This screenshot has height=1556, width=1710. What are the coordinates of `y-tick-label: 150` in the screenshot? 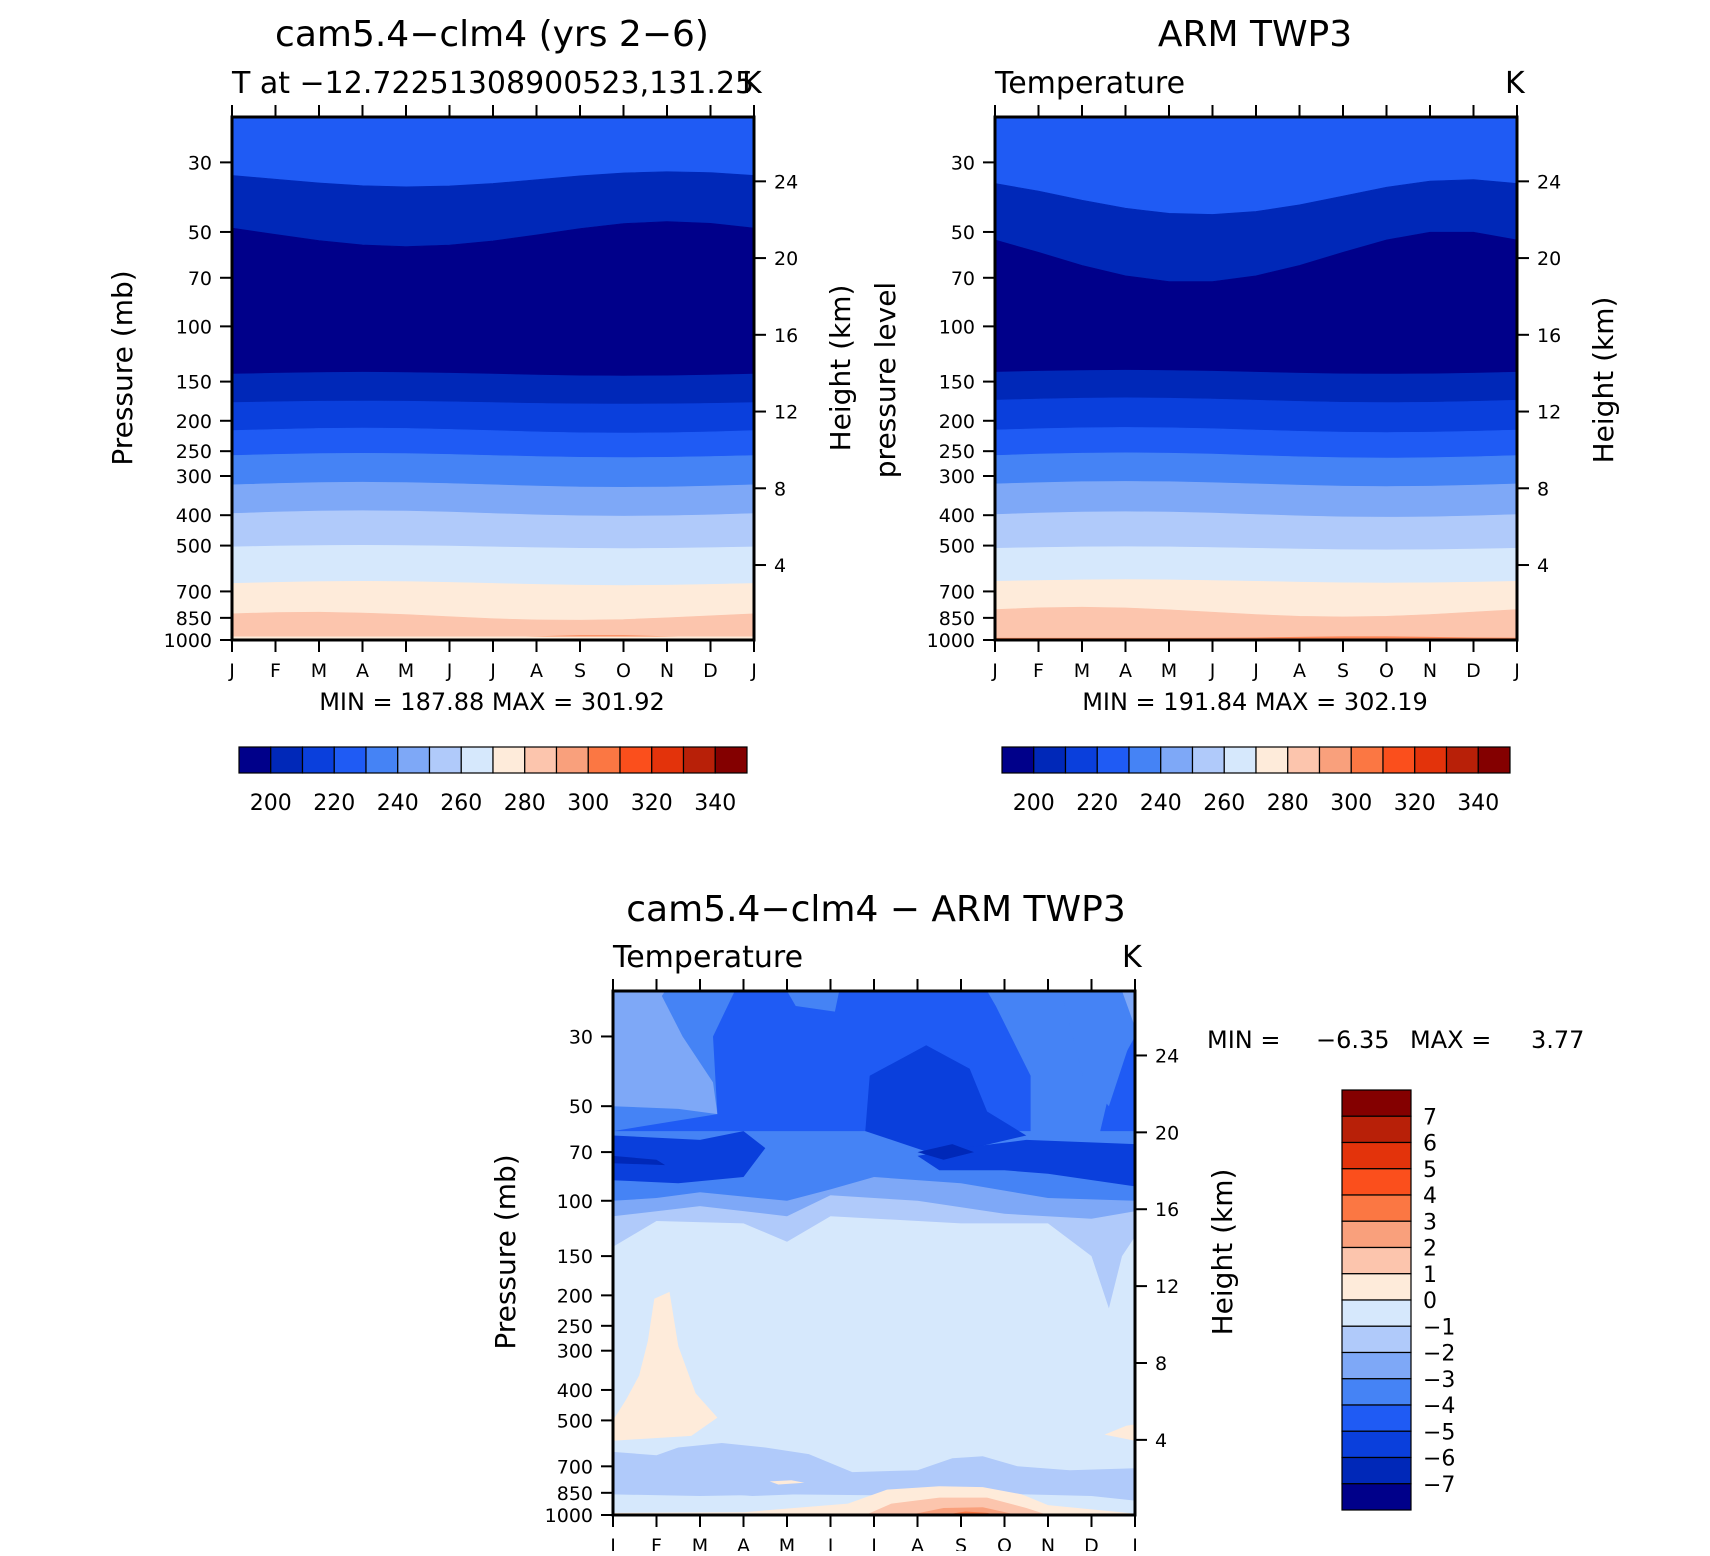 It's located at (957, 383).